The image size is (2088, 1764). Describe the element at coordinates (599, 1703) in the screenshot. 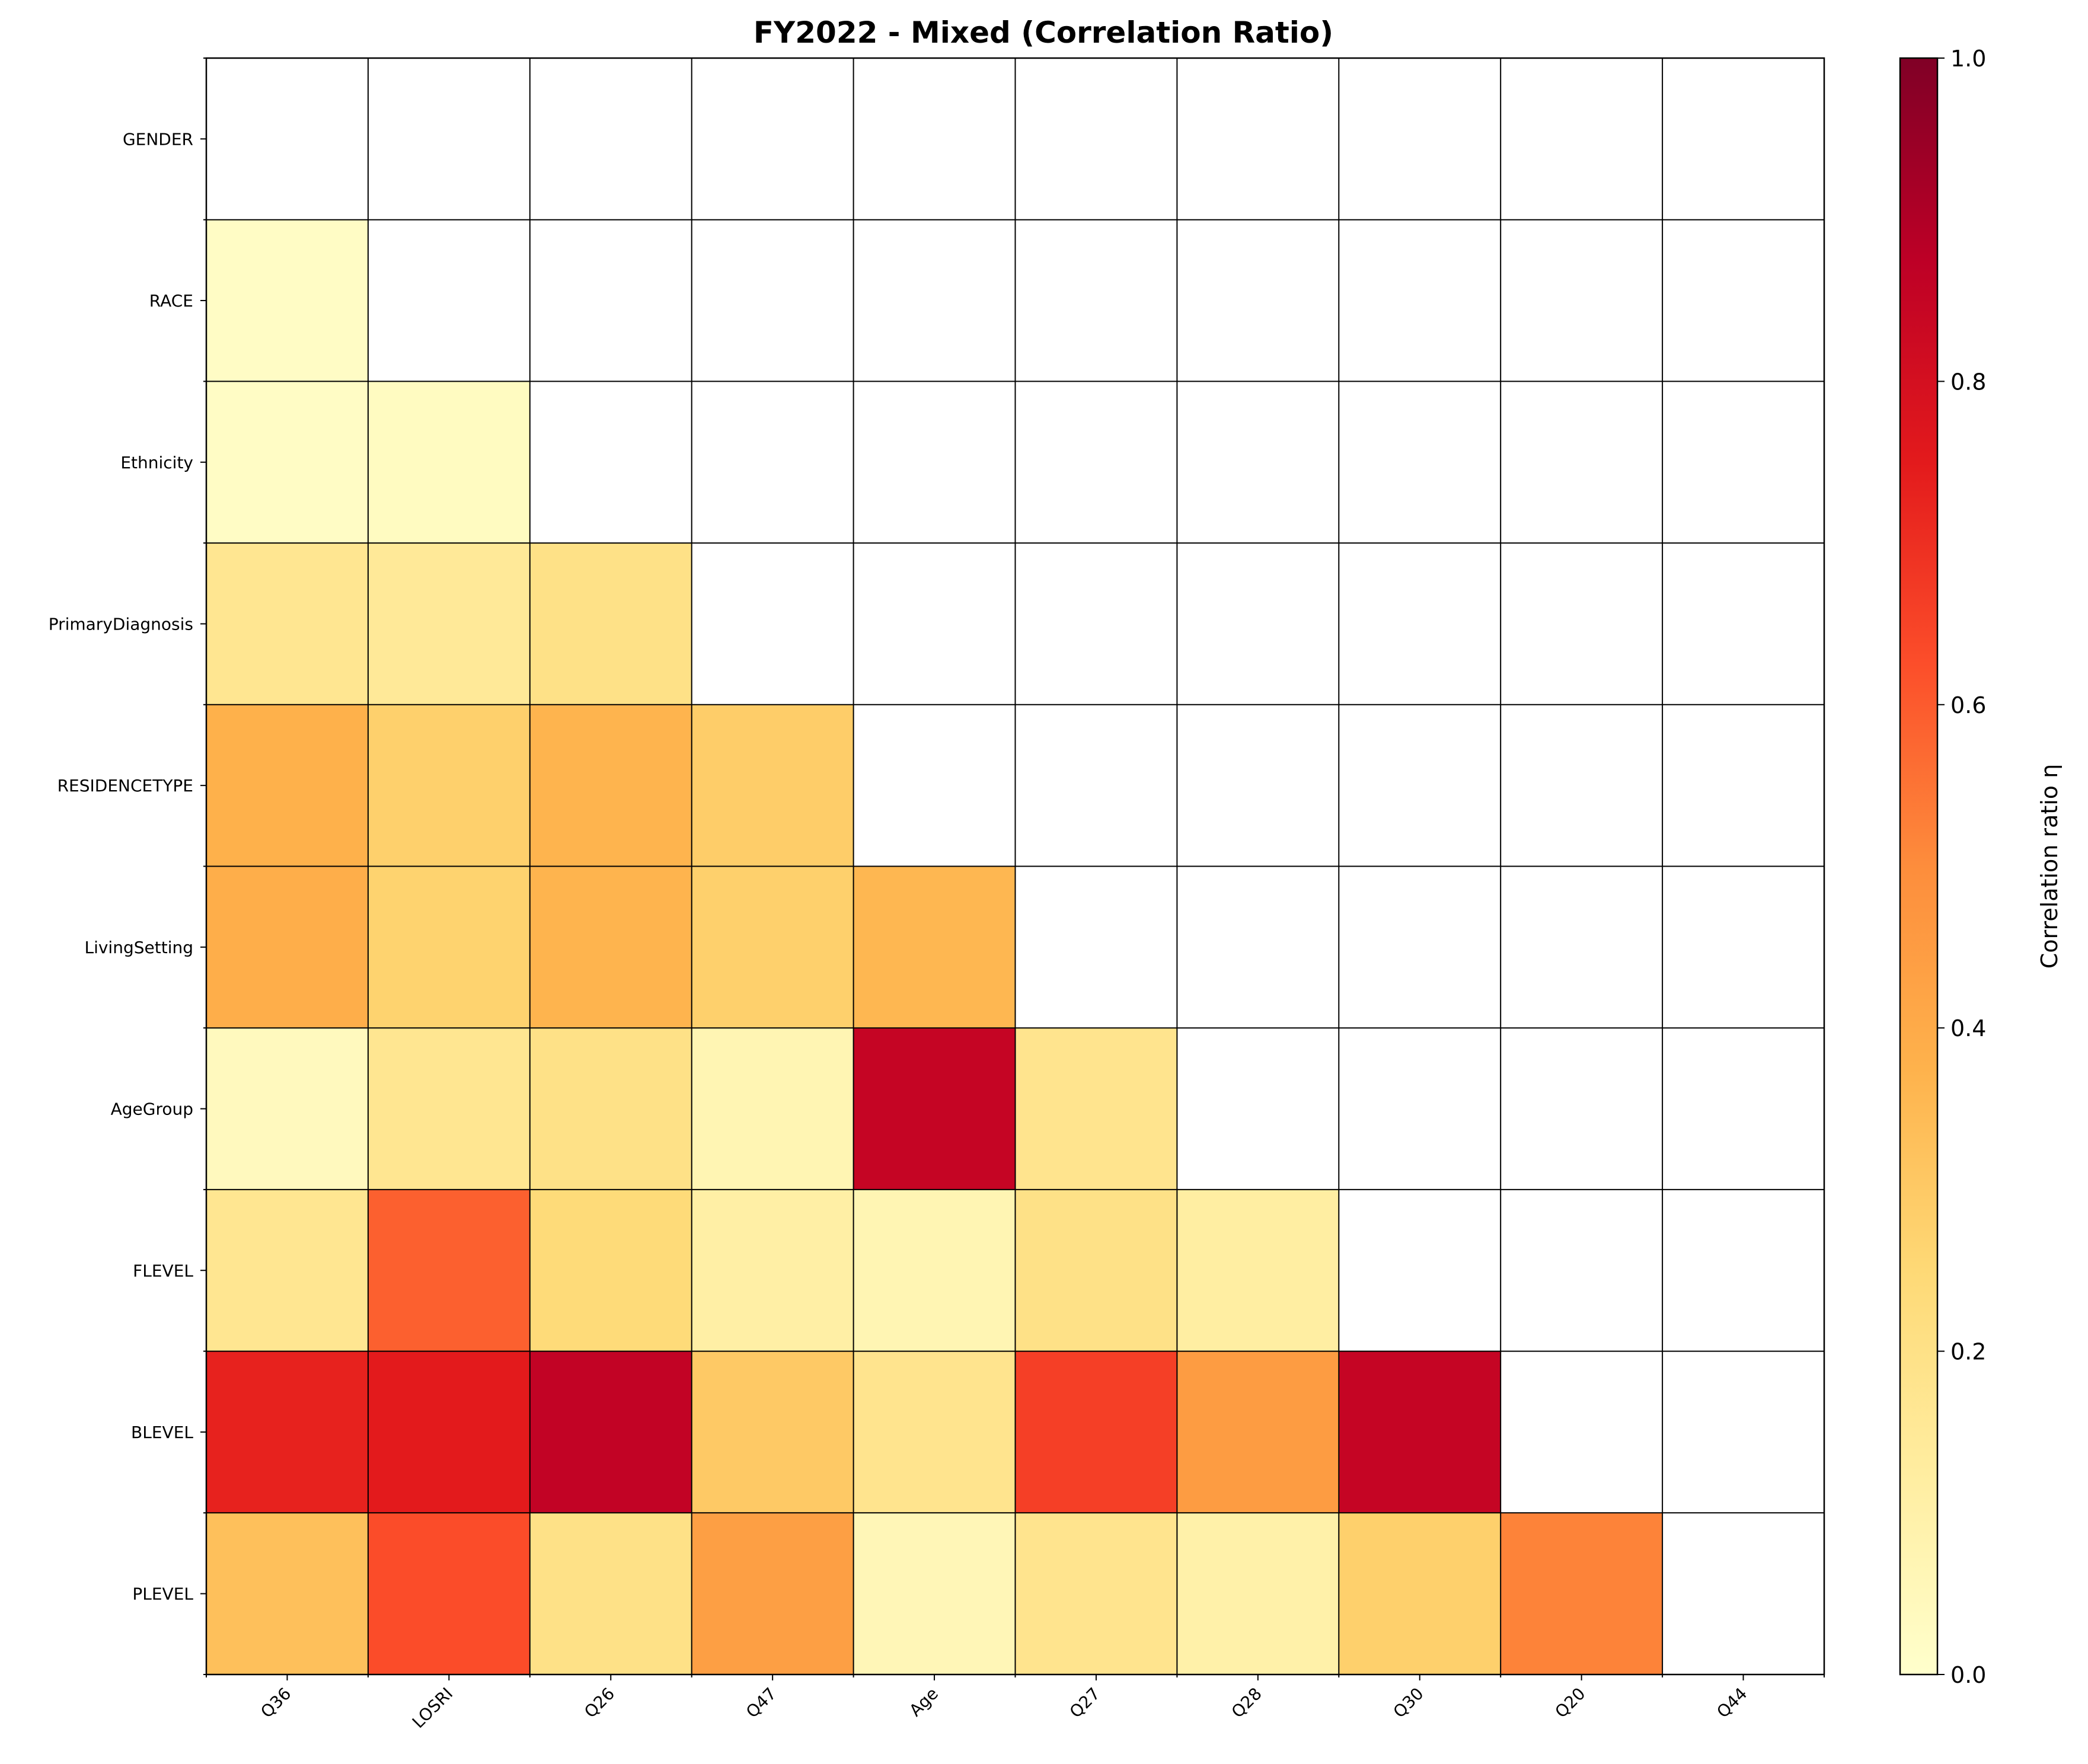

I see `x-tick-label: Q26` at that location.